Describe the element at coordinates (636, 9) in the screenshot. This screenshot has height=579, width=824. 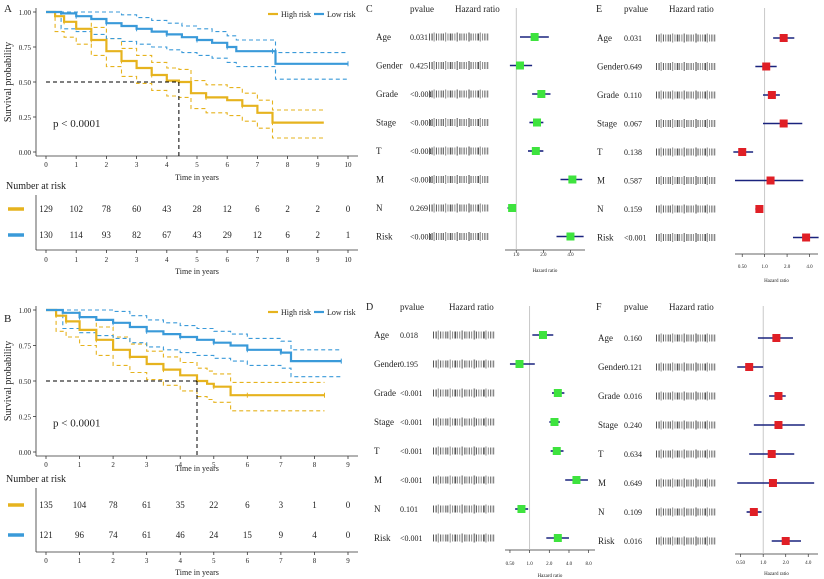
I see `pvalue-header: pvalue` at that location.